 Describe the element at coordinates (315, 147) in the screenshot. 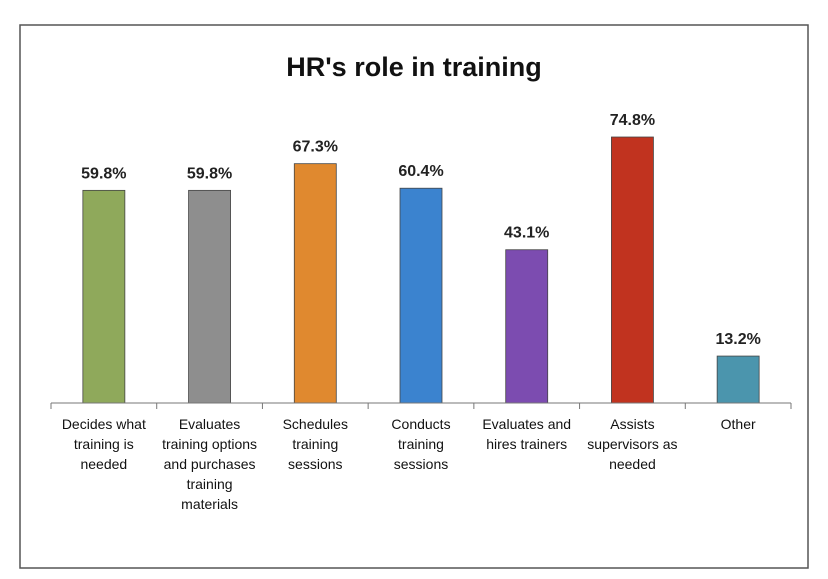

I see `value-label: 67.3%` at that location.